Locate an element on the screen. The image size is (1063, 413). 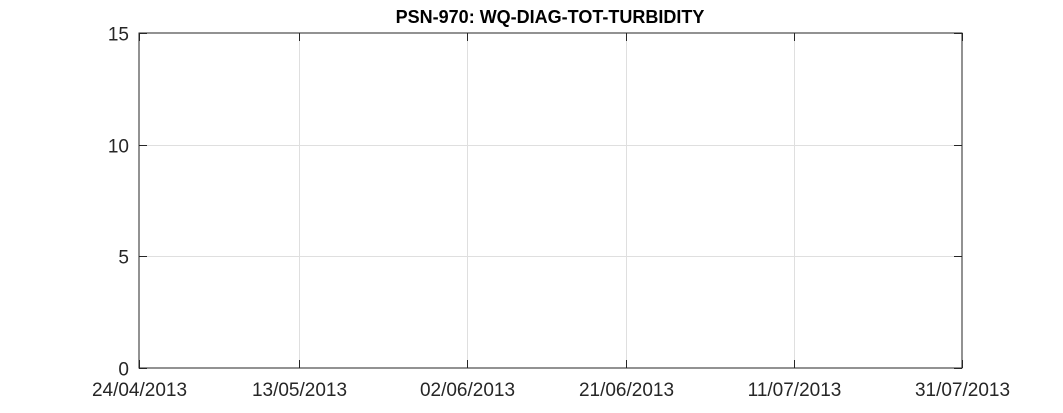
y-tick-label: 10 is located at coordinates (118, 147).